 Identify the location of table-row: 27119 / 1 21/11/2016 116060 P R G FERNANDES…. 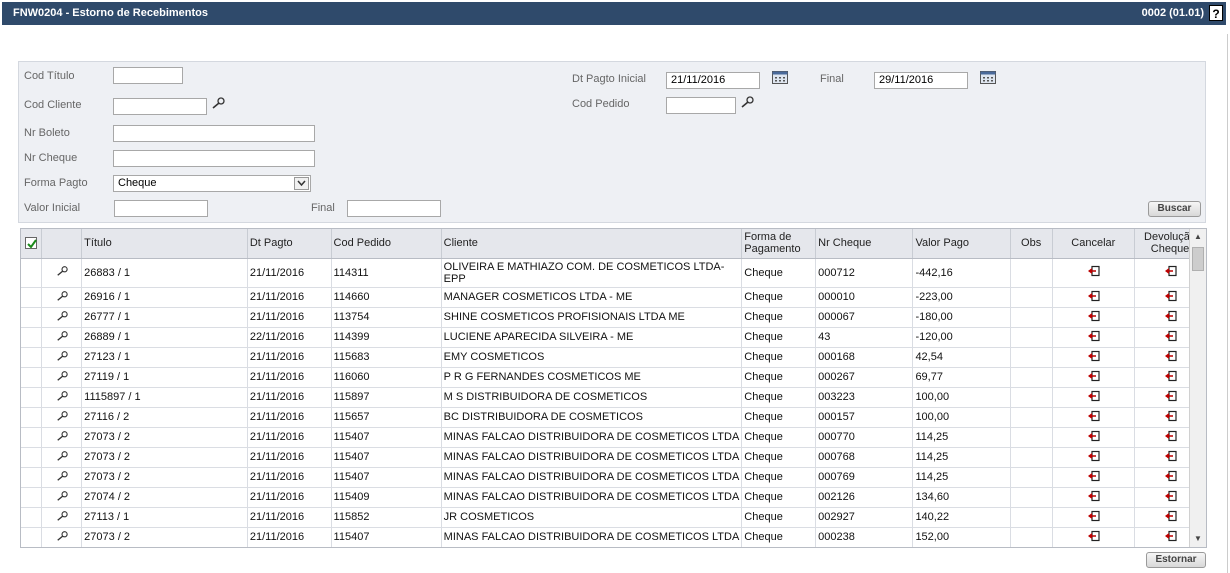
(613, 377).